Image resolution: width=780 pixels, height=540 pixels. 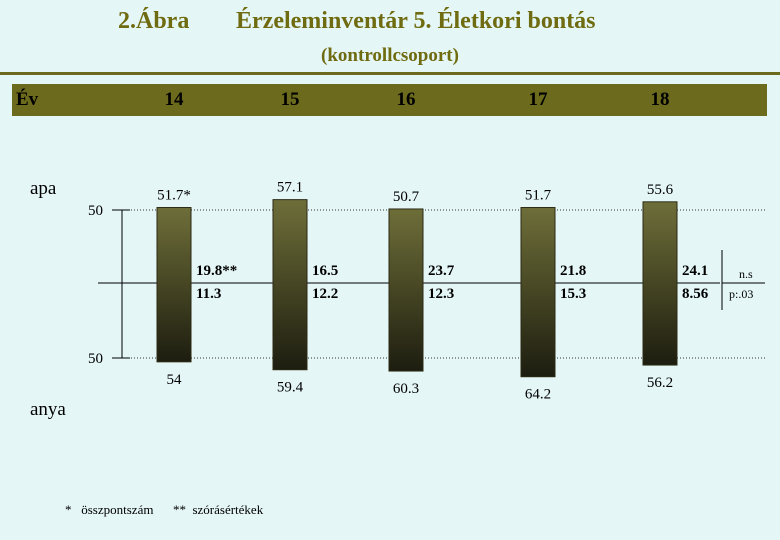 What do you see at coordinates (175, 380) in the screenshot?
I see `data-label-anya-14: 54` at bounding box center [175, 380].